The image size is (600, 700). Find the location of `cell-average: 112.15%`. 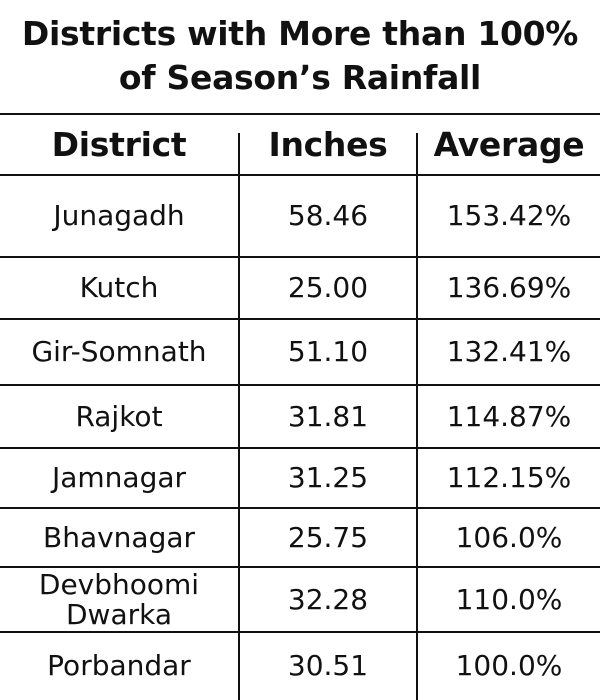

cell-average: 112.15% is located at coordinates (509, 477).